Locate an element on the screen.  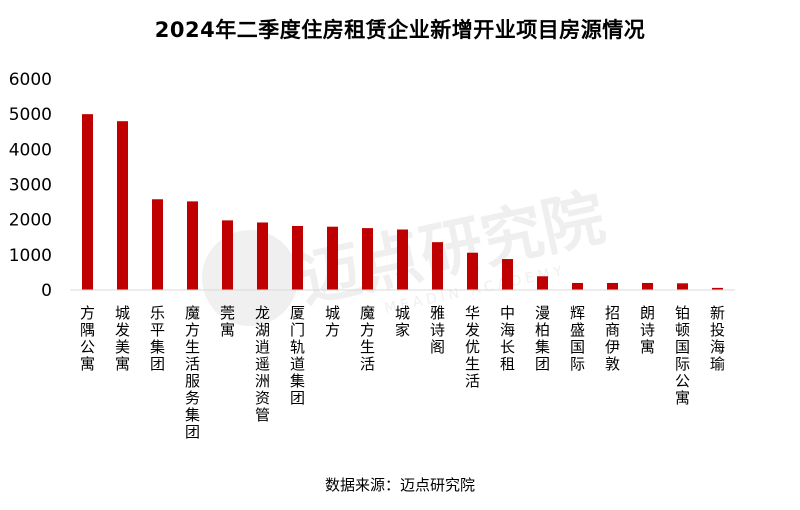
source-note: 数据来源：迈点研究院 is located at coordinates (399, 485).